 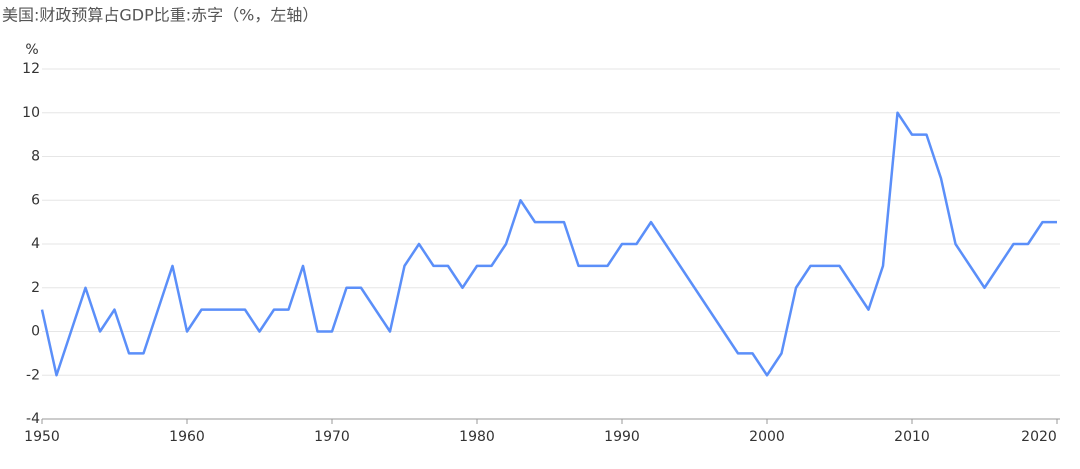 What do you see at coordinates (31, 50) in the screenshot?
I see `y-unit: %` at bounding box center [31, 50].